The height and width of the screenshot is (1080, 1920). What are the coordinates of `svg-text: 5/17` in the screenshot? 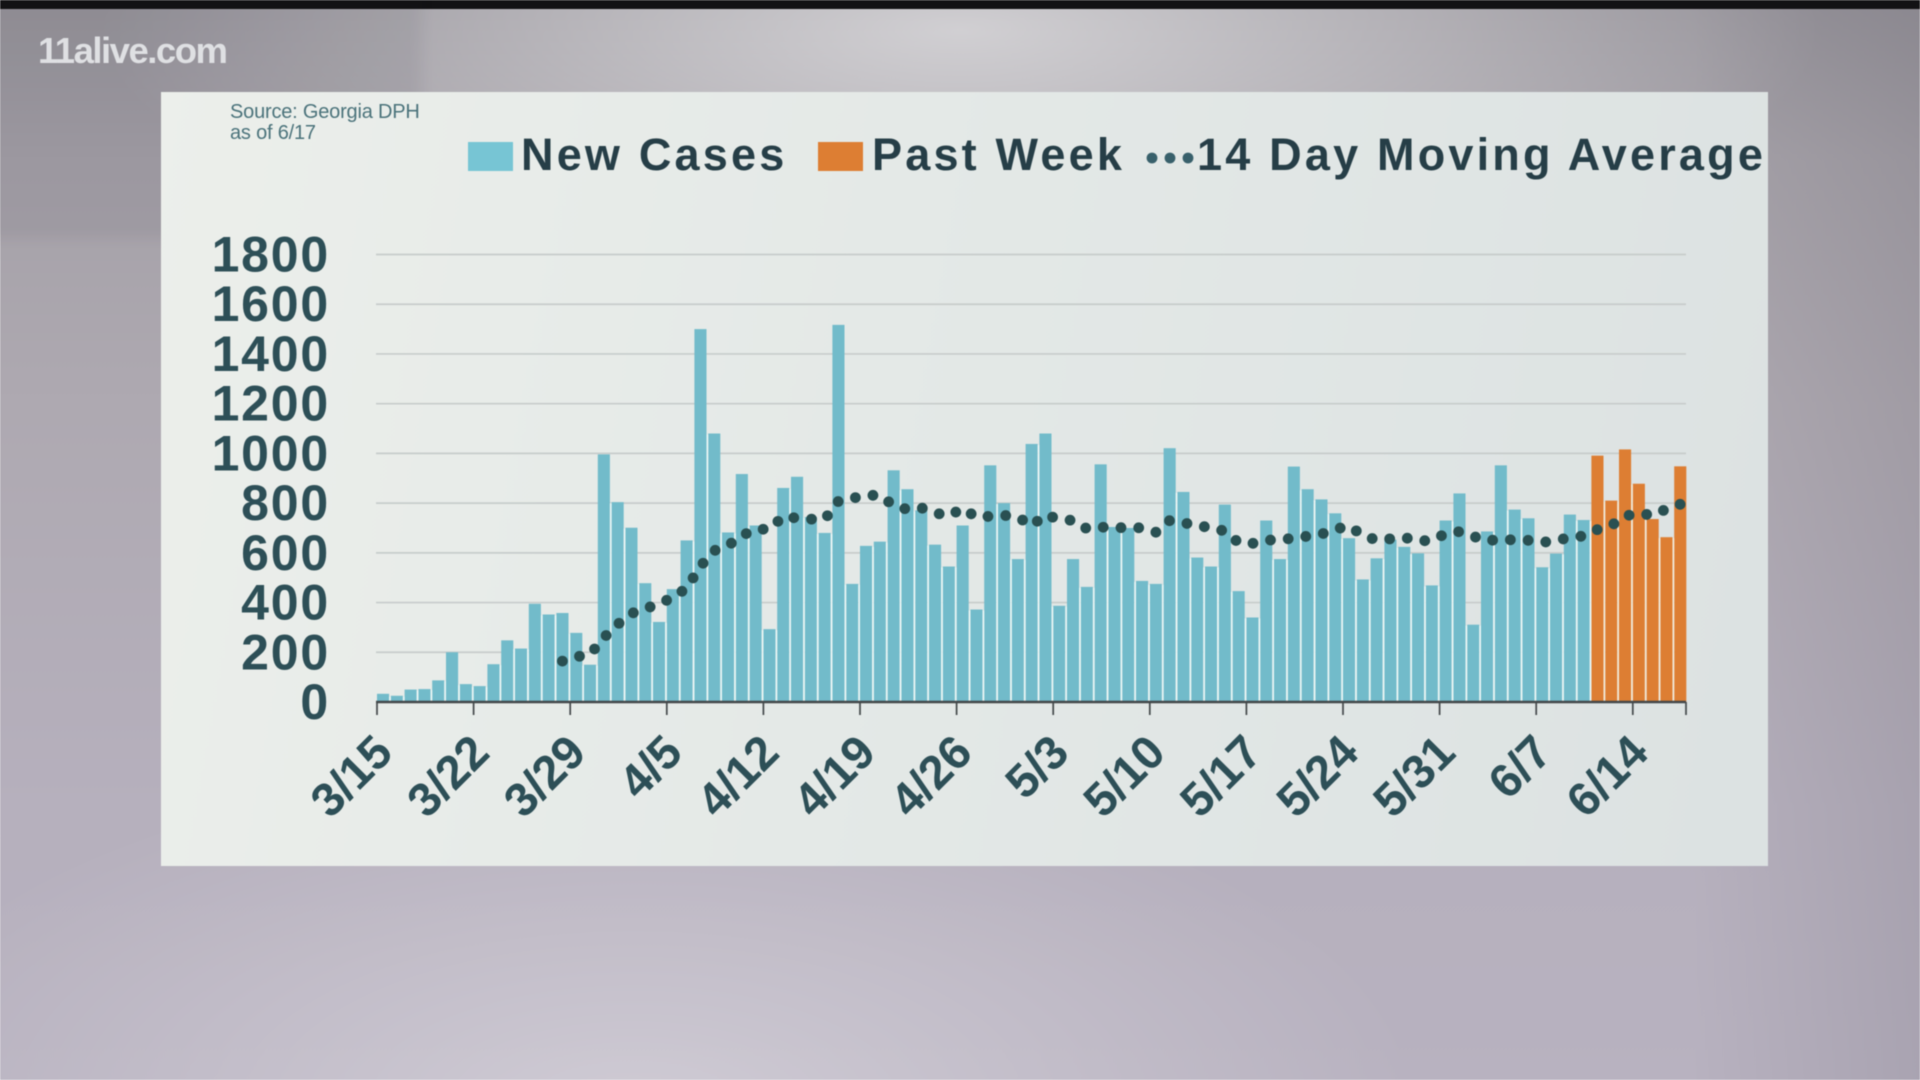 It's located at (1220, 776).